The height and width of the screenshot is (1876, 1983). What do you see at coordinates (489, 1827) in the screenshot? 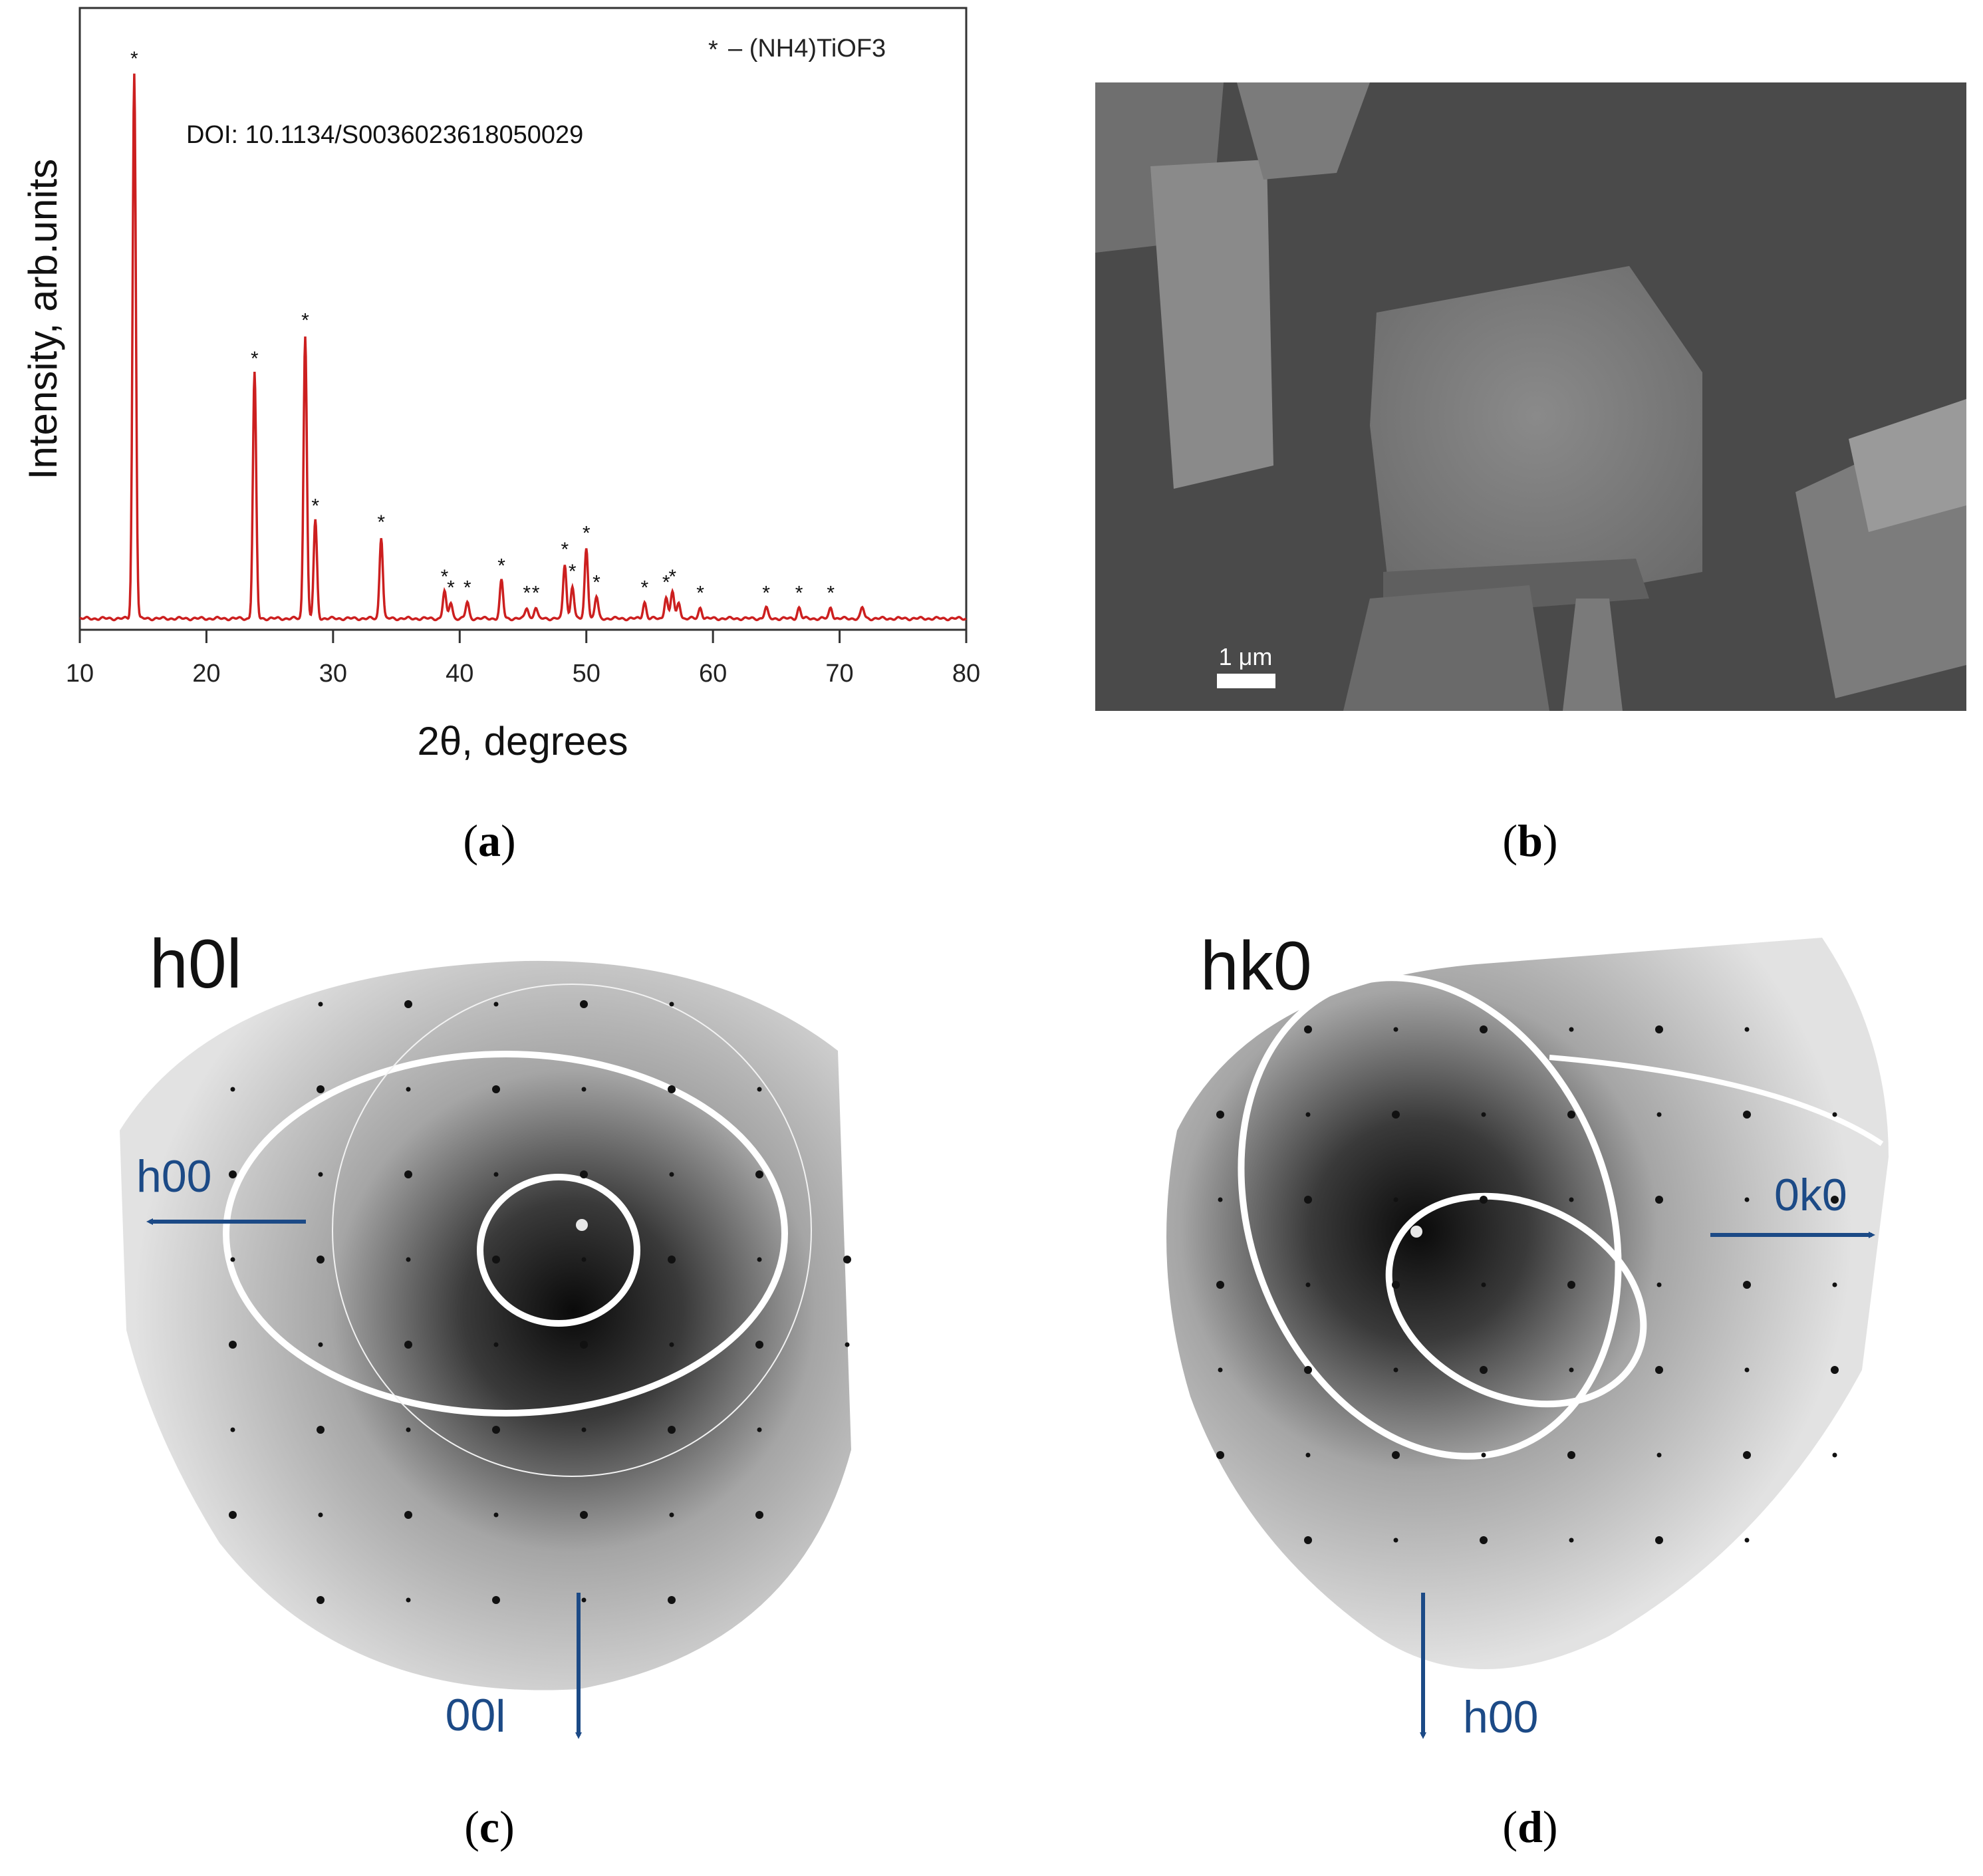
I see `caption-c: (c)` at bounding box center [489, 1827].